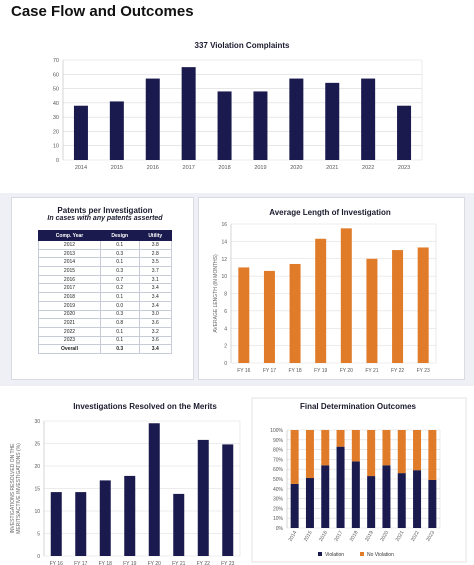 This screenshot has width=474, height=565. I want to click on violation-ytick-label: 70, so click(56, 61).